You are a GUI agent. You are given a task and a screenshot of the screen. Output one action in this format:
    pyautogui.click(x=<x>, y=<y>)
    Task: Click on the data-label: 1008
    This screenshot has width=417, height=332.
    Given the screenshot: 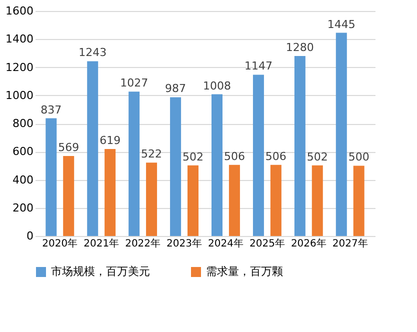 What is the action you would take?
    pyautogui.click(x=217, y=85)
    